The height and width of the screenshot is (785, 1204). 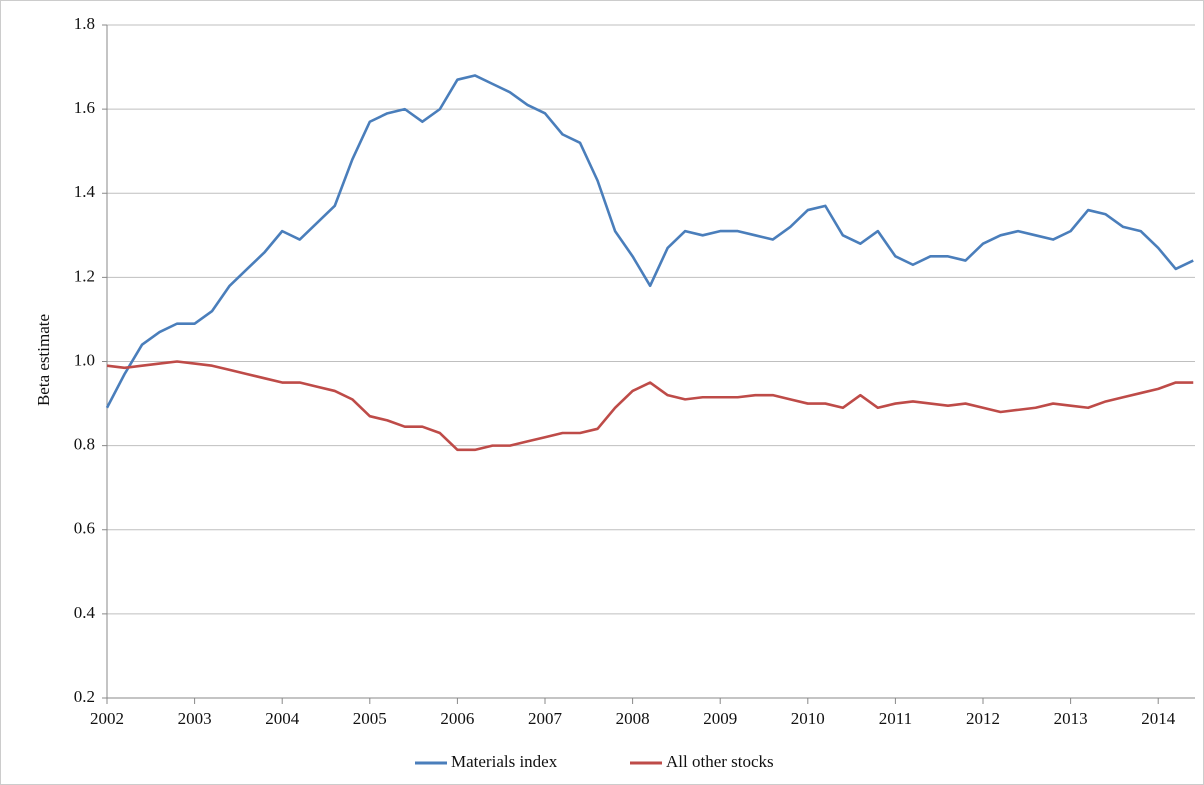 What do you see at coordinates (84, 107) in the screenshot?
I see `y-tick-label: 1.6` at bounding box center [84, 107].